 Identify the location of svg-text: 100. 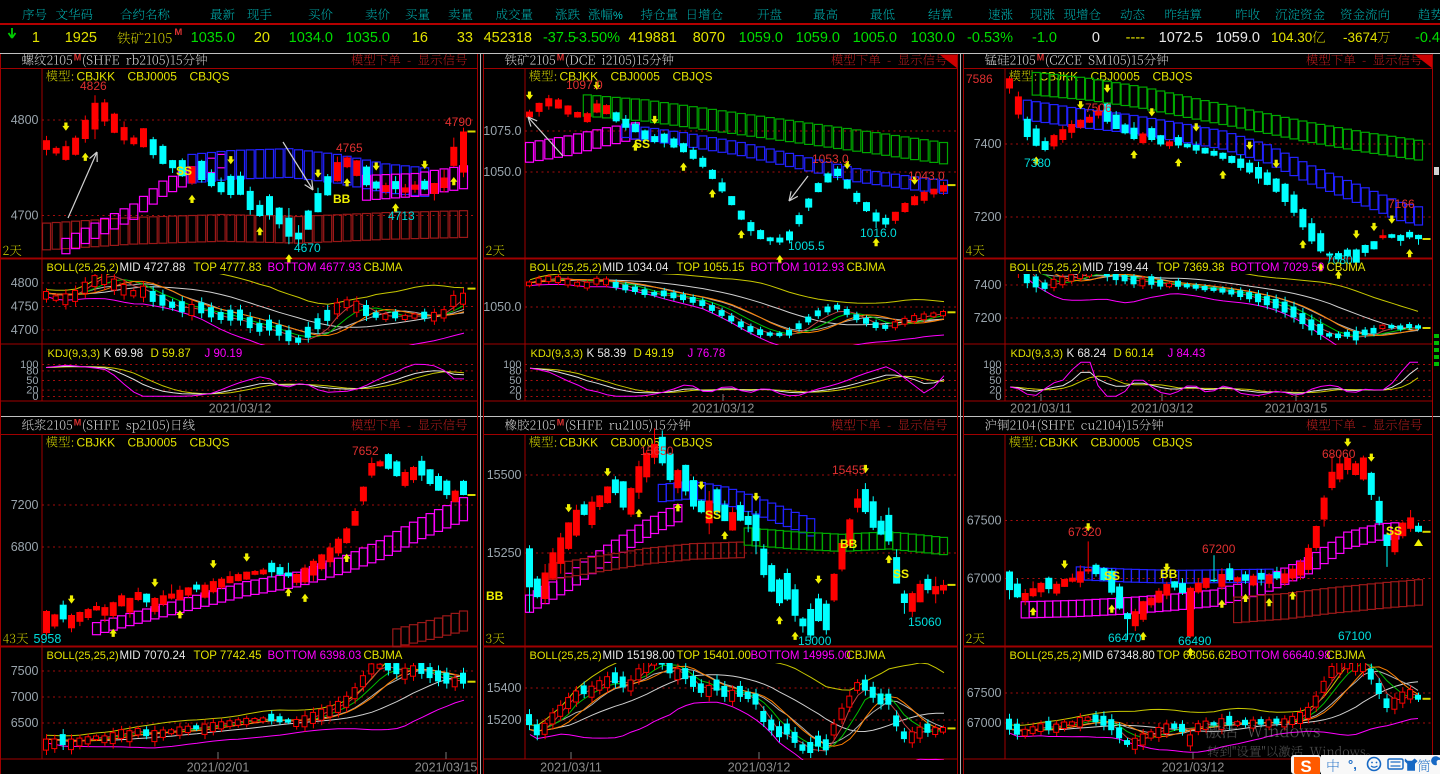
(29, 365).